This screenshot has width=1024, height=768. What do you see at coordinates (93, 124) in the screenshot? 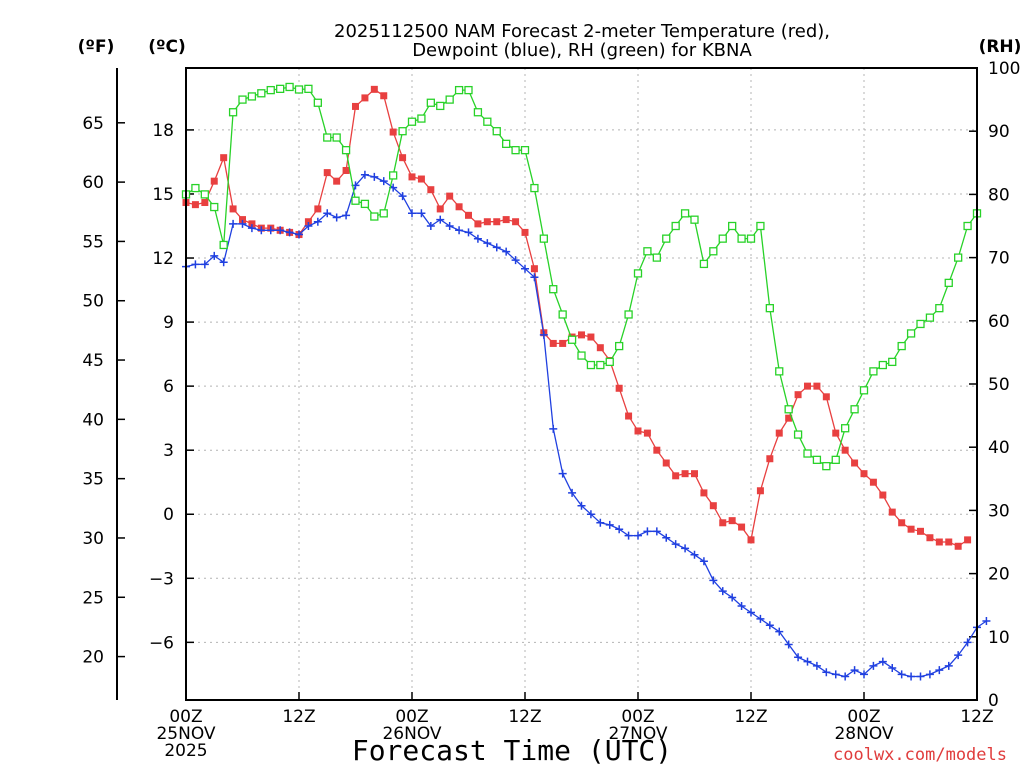
I see `fahrenheit-tick-label: 65` at bounding box center [93, 124].